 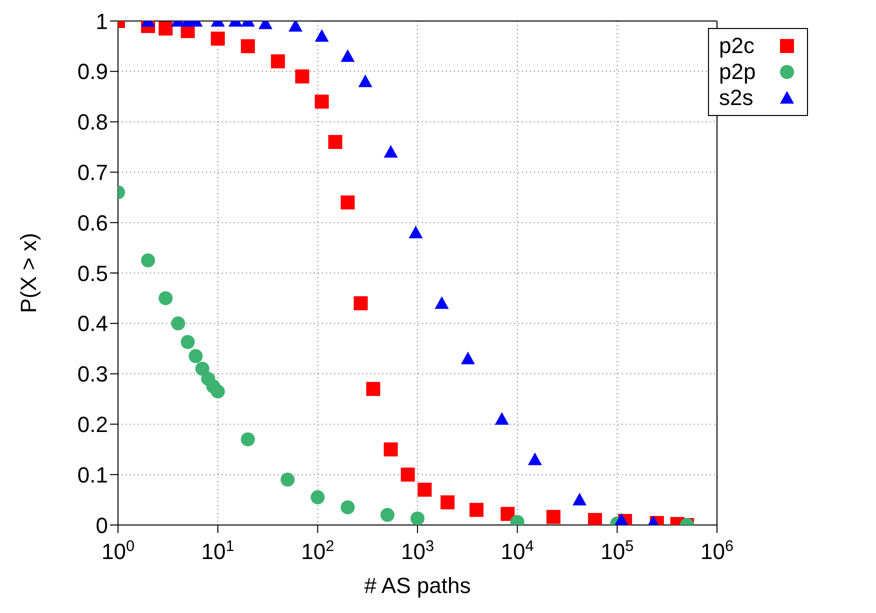 What do you see at coordinates (118, 551) in the screenshot?
I see `x-tick-label: 10$^{0}$` at bounding box center [118, 551].